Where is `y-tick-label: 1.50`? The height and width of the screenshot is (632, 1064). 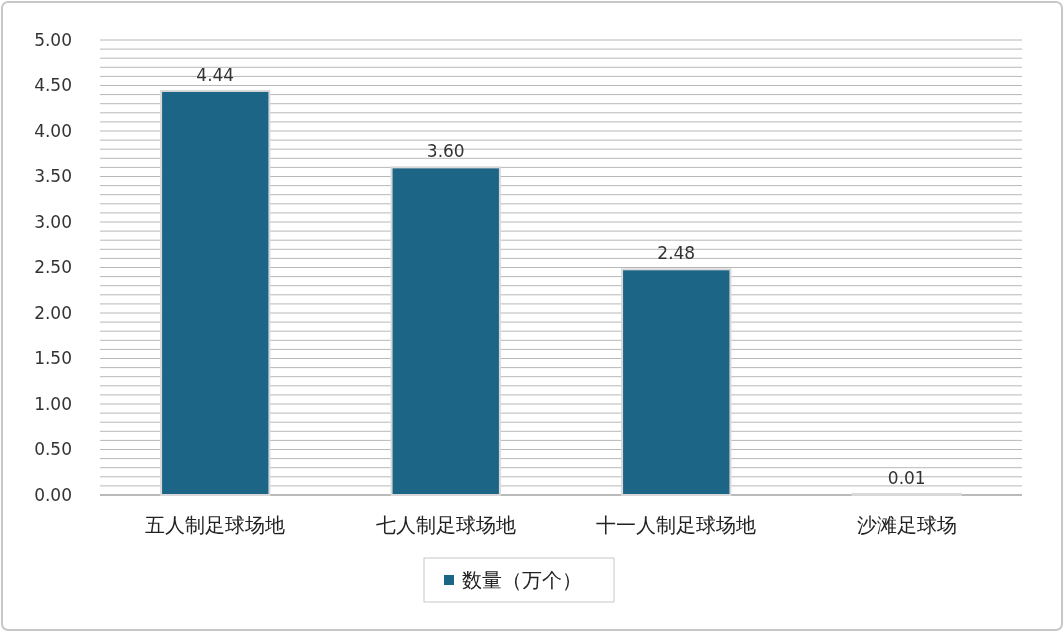 y-tick-label: 1.50 is located at coordinates (53, 358).